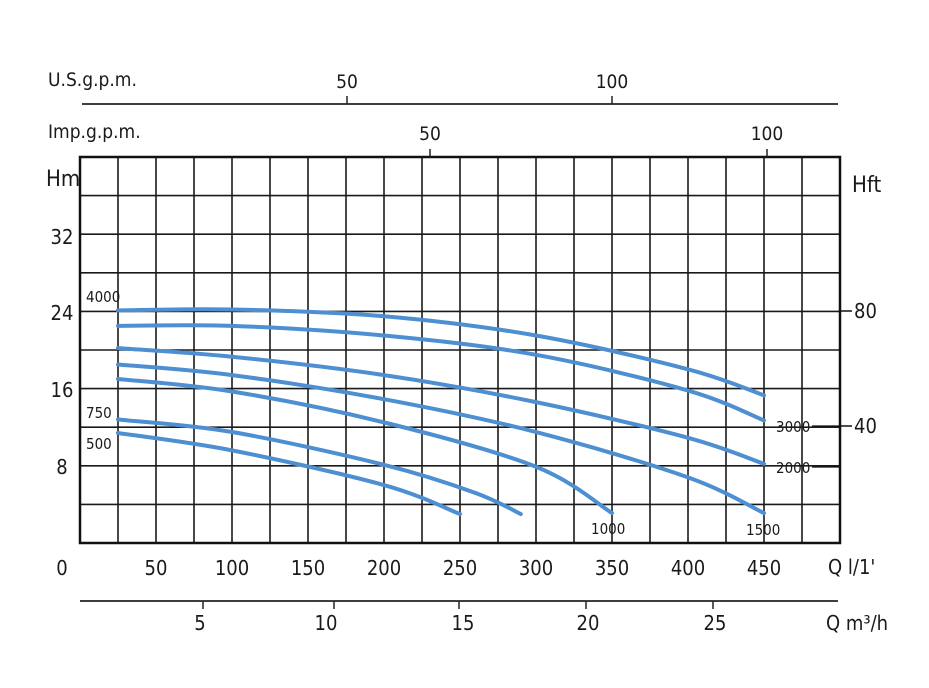  What do you see at coordinates (612, 82) in the screenshot?
I see `usgpm-tick-label-100: 100` at bounding box center [612, 82].